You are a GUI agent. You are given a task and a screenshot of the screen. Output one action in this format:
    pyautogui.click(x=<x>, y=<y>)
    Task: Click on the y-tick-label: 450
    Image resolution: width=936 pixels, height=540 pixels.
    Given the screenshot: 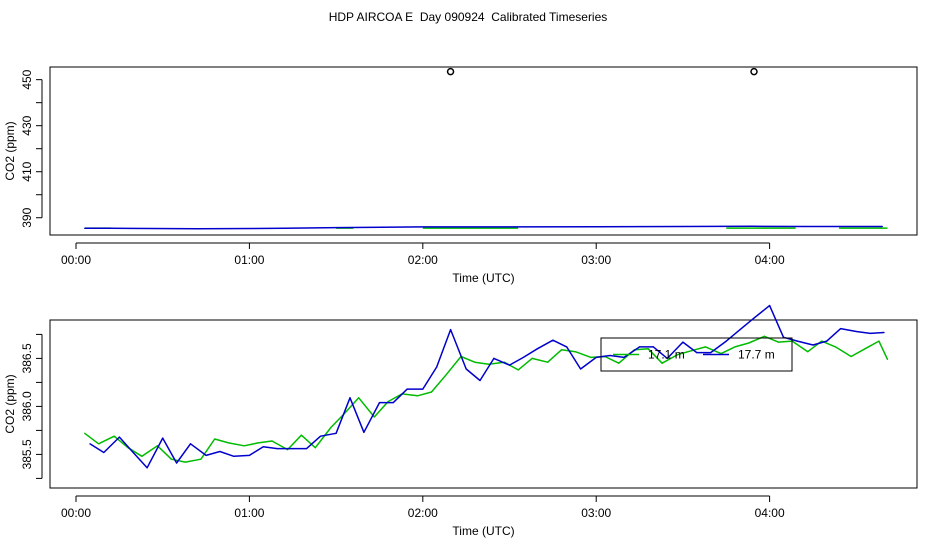 What is the action you would take?
    pyautogui.click(x=27, y=79)
    